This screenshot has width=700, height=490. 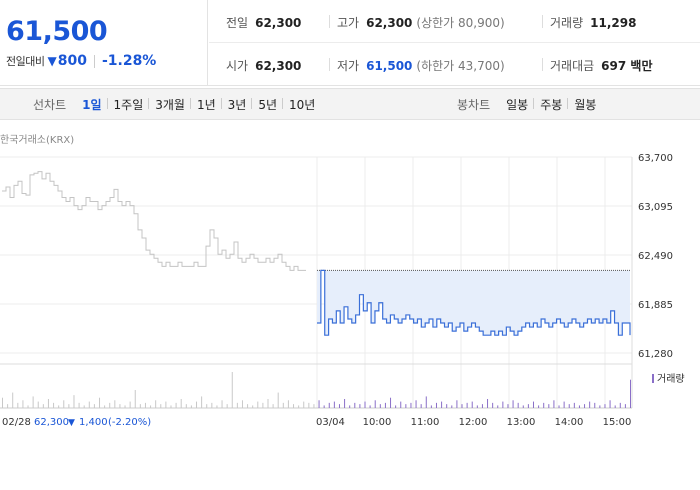 What do you see at coordinates (16, 422) in the screenshot?
I see `prev-info-date: 02/28` at bounding box center [16, 422].